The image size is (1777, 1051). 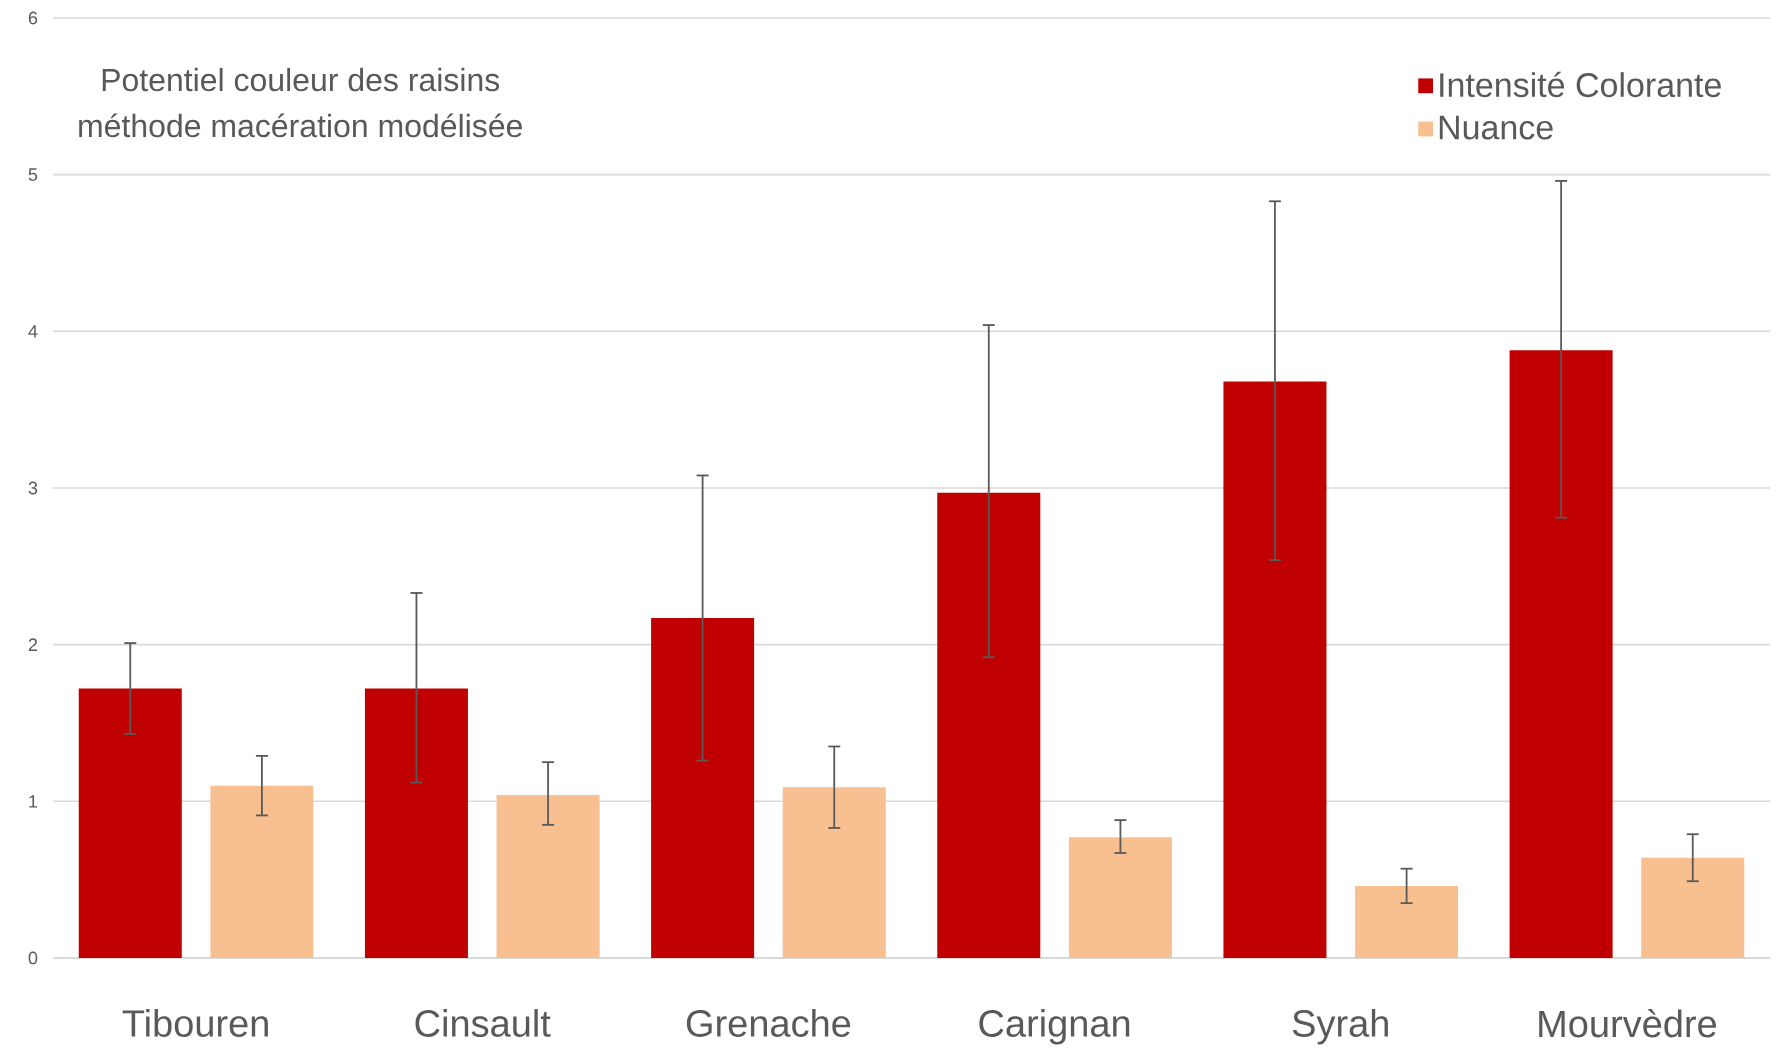 I want to click on x-tick-label: Carignan, so click(x=1054, y=1026).